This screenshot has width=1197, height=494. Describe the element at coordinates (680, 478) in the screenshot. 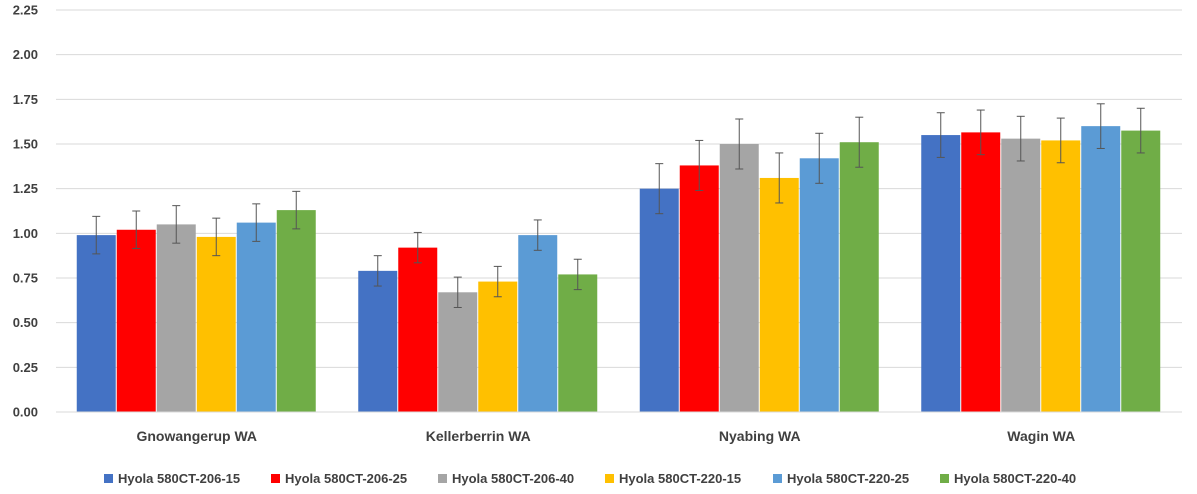

I see `legend-label: Hyola 580CT-220-15` at that location.